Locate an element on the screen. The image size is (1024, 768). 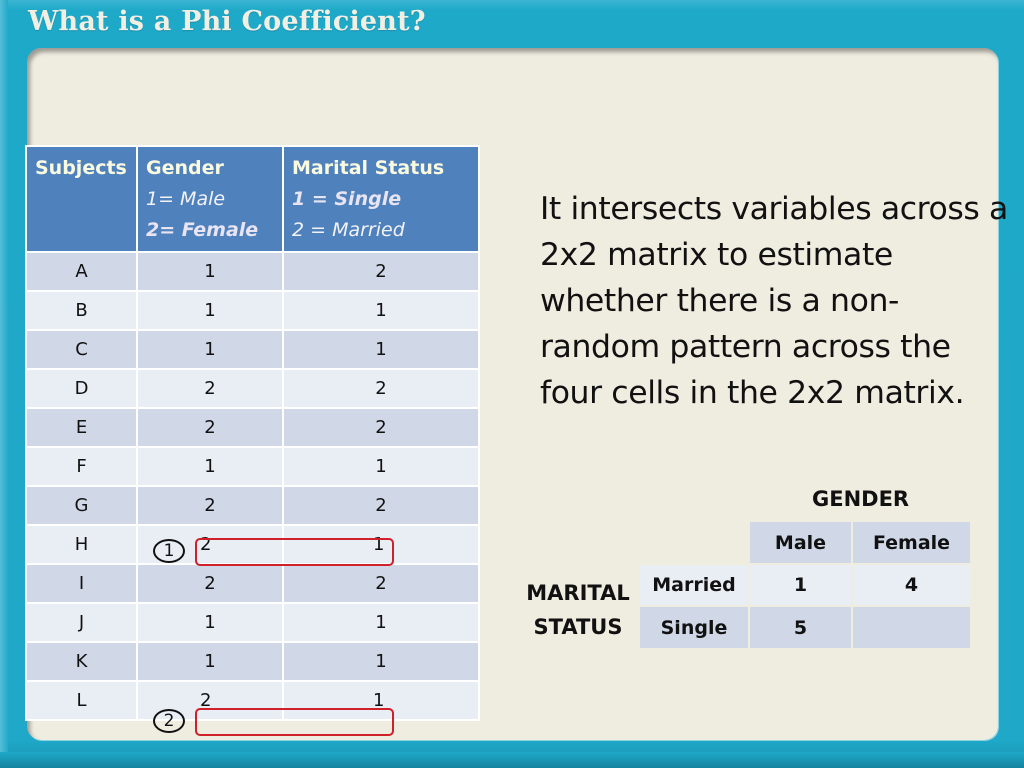
header-subjects: Subjects is located at coordinates (81, 199).